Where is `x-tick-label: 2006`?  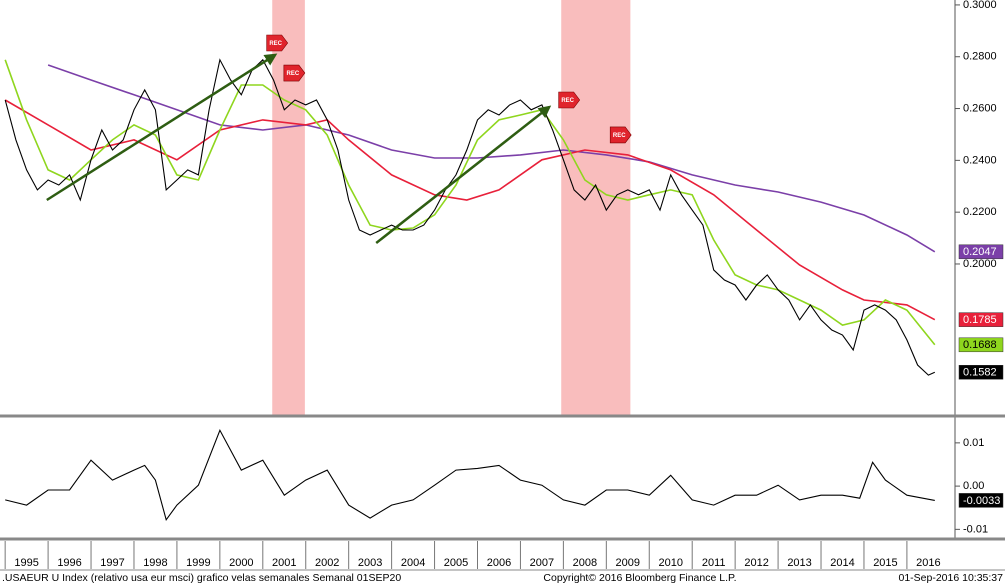 x-tick-label: 2006 is located at coordinates (499, 563).